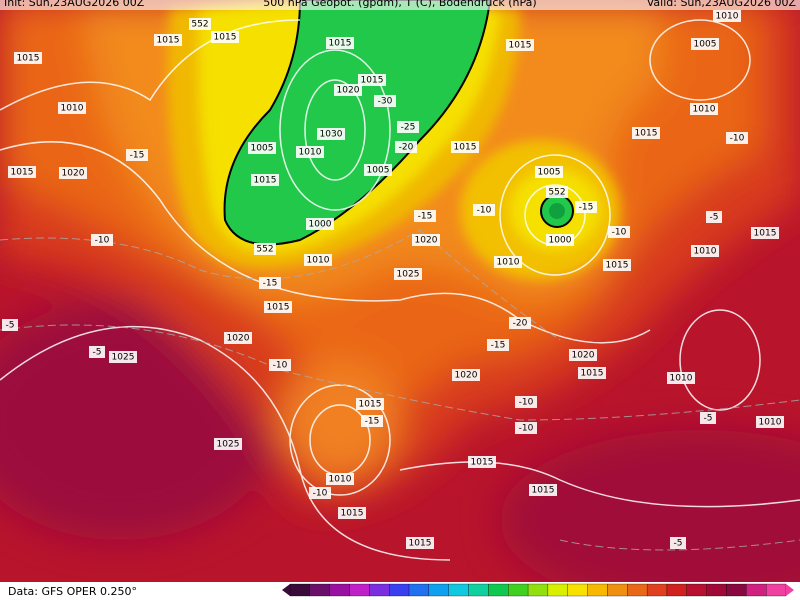 The width and height of the screenshot is (800, 600). What do you see at coordinates (722, 4) in the screenshot?
I see `valid-time: Valid: Sun,23AUG2026 00Z` at bounding box center [722, 4].